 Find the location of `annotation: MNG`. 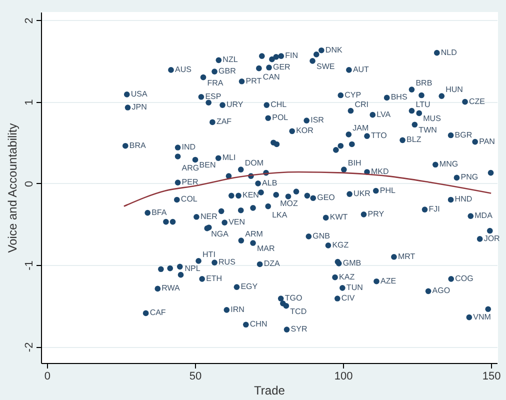

annotation: MNG is located at coordinates (448, 164).